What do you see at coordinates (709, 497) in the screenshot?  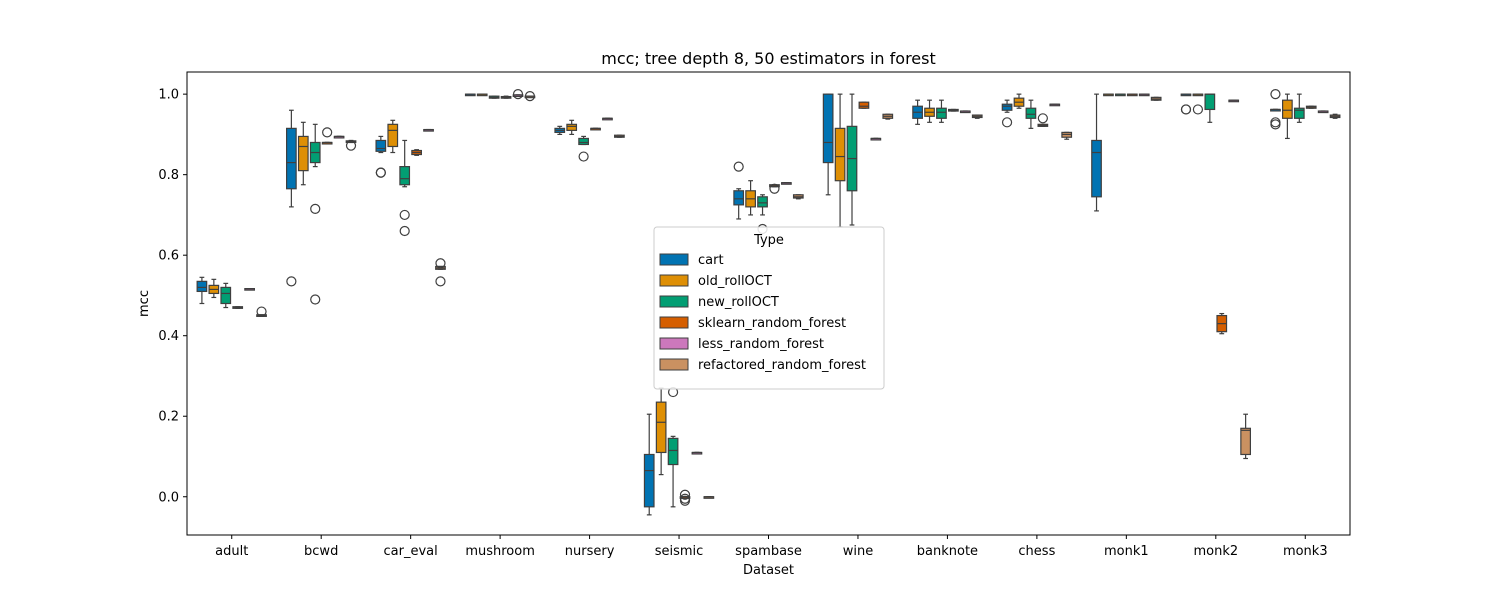 I see `box-refactored_random_forest-seismic` at bounding box center [709, 497].